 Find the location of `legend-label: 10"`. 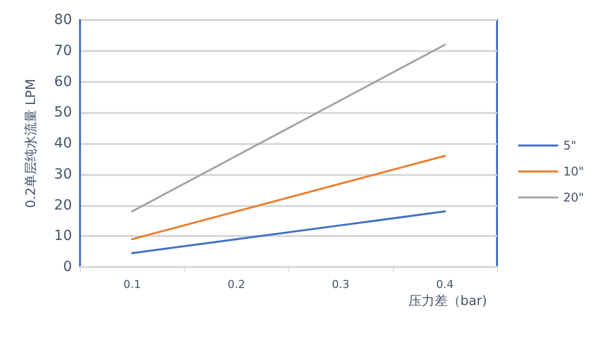

legend-label: 10" is located at coordinates (573, 171).